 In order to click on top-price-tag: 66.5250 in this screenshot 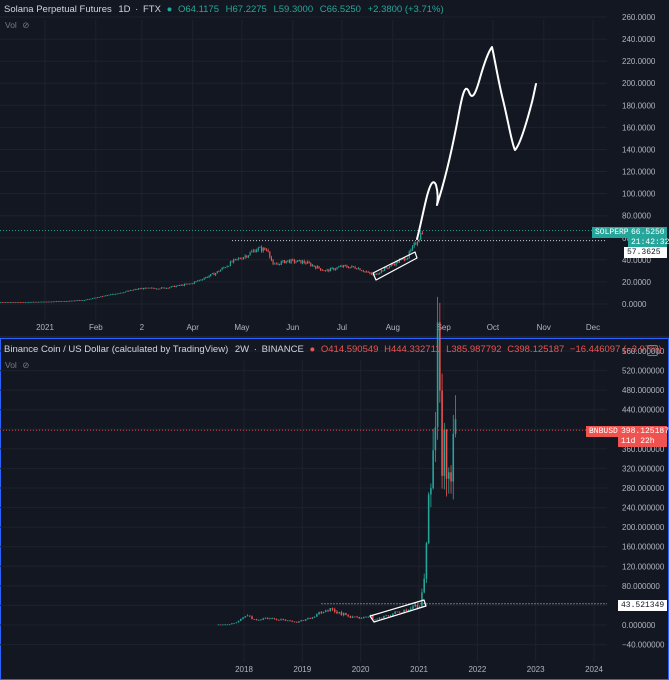, I will do `click(647, 232)`.